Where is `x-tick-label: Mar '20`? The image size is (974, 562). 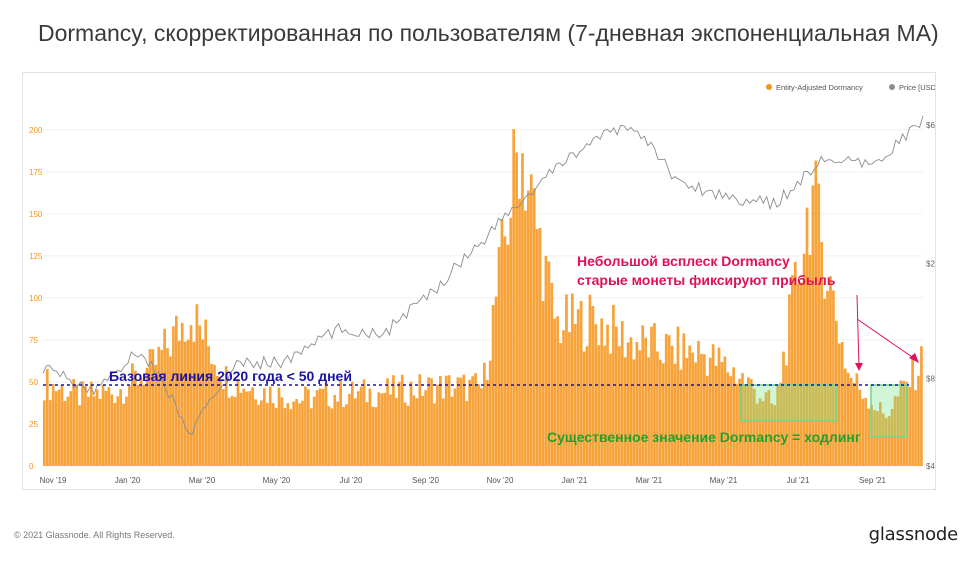 x-tick-label: Mar '20 is located at coordinates (202, 480).